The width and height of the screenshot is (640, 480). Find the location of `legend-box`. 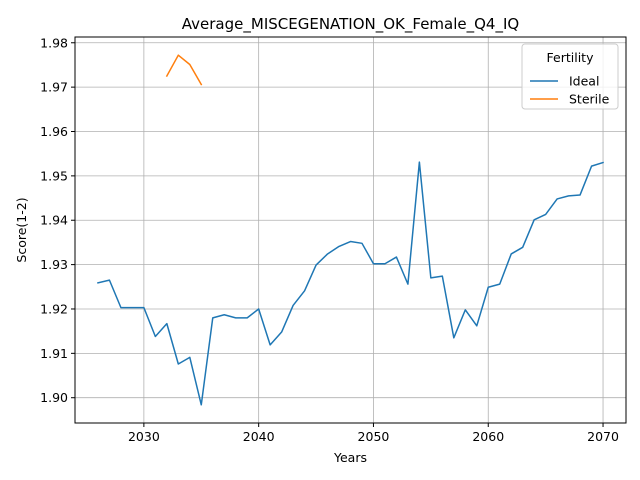

legend-box is located at coordinates (570, 76).